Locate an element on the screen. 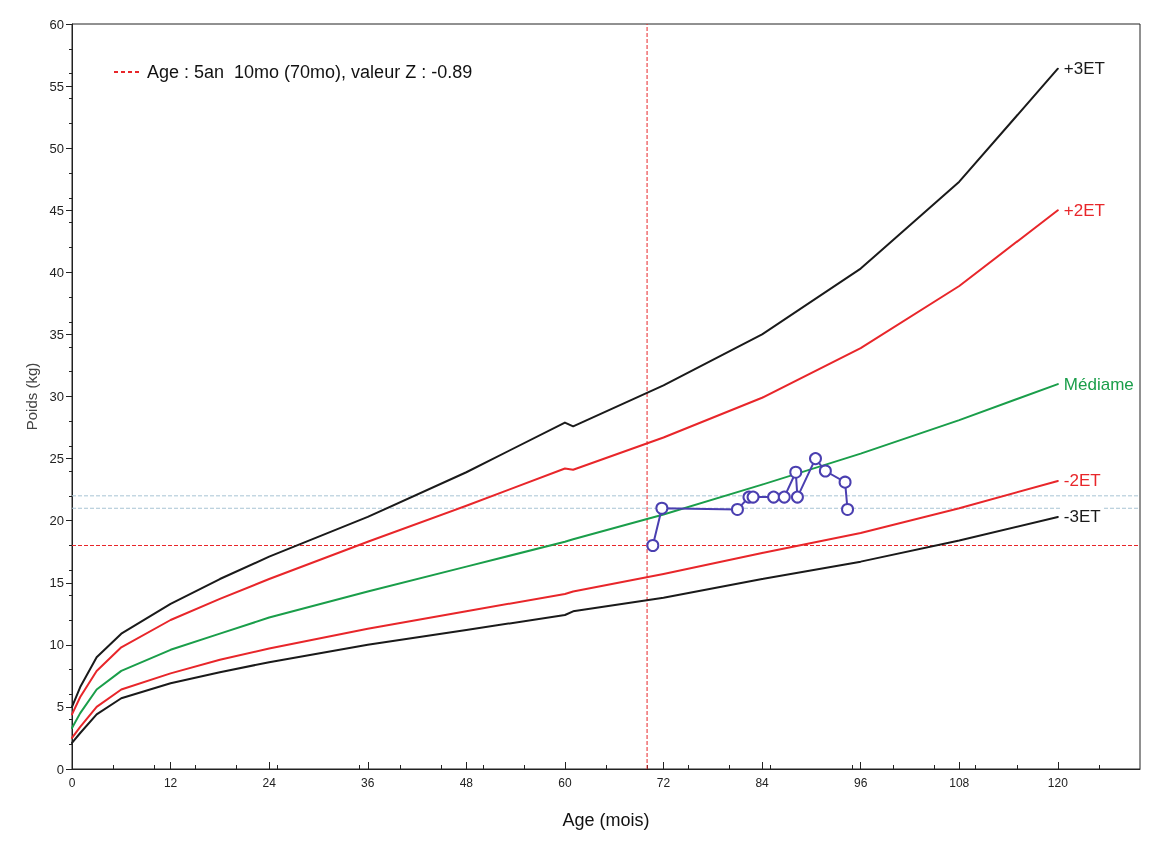  y-tick-label: 50 is located at coordinates (56, 148).